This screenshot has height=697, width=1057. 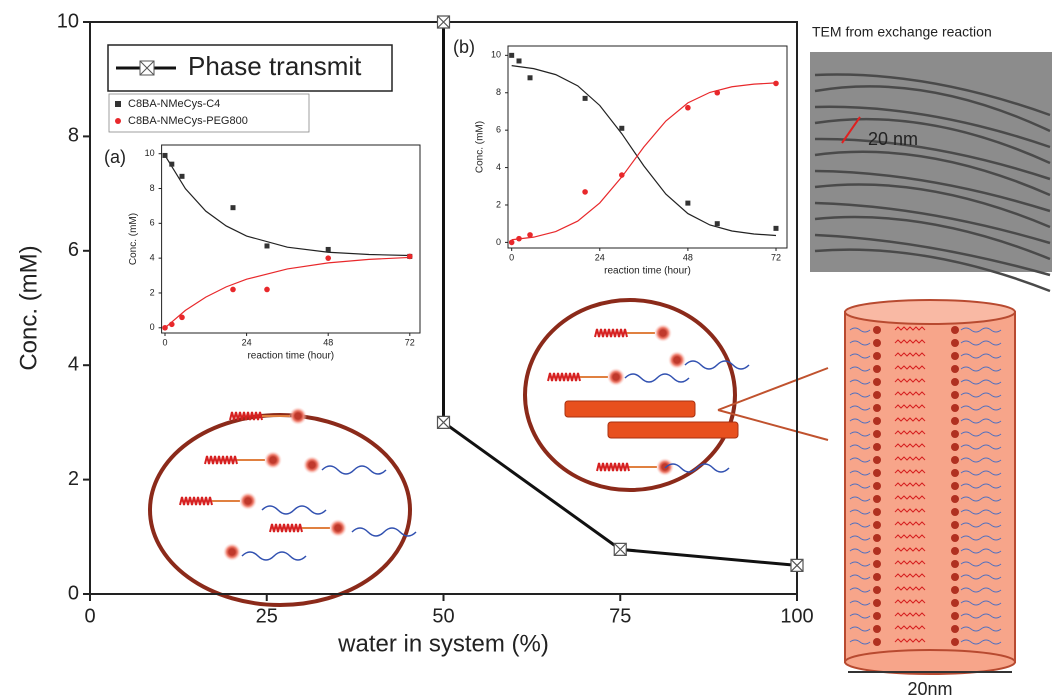 I want to click on micelle-ellipse, so click(x=280, y=510).